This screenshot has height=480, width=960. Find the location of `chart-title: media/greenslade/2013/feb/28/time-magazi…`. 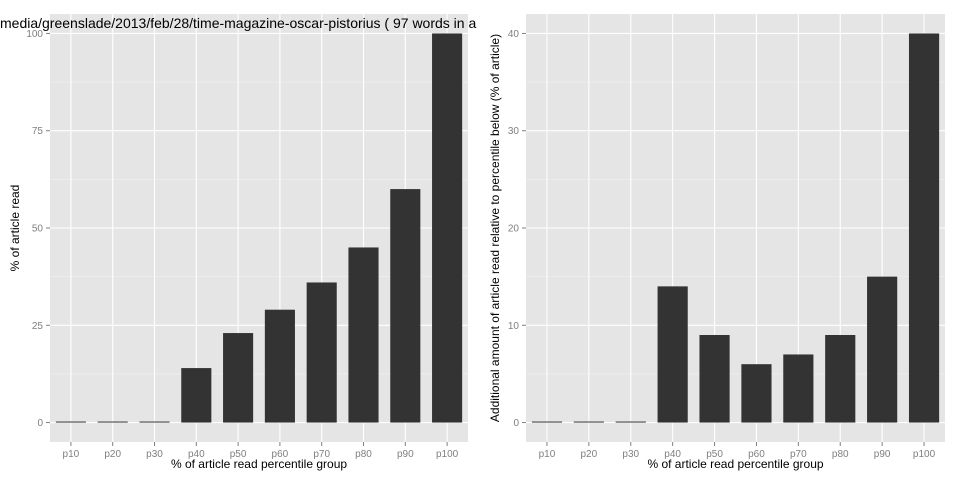

chart-title: media/greenslade/2013/feb/28/time-magazi… is located at coordinates (238, 23).